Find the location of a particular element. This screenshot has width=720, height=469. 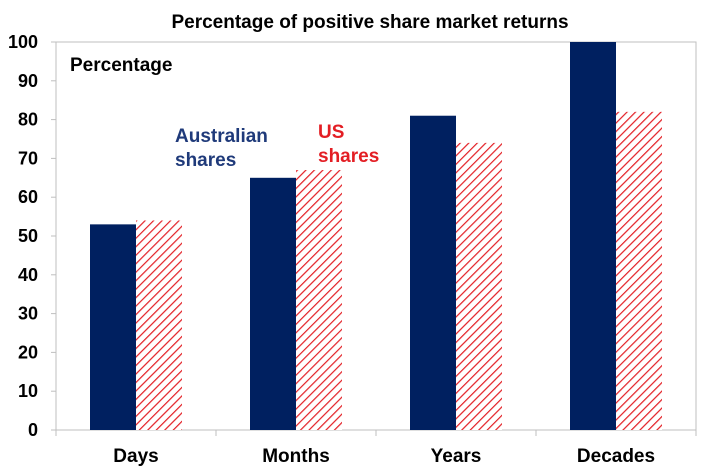

y-tick-label: 30 is located at coordinates (28, 314).